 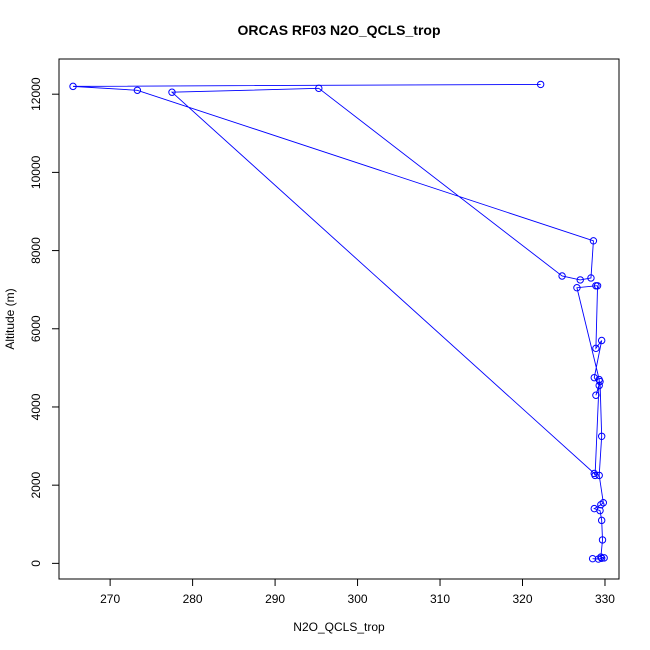 What do you see at coordinates (36, 328) in the screenshot?
I see `y-tick-label: 6000` at bounding box center [36, 328].